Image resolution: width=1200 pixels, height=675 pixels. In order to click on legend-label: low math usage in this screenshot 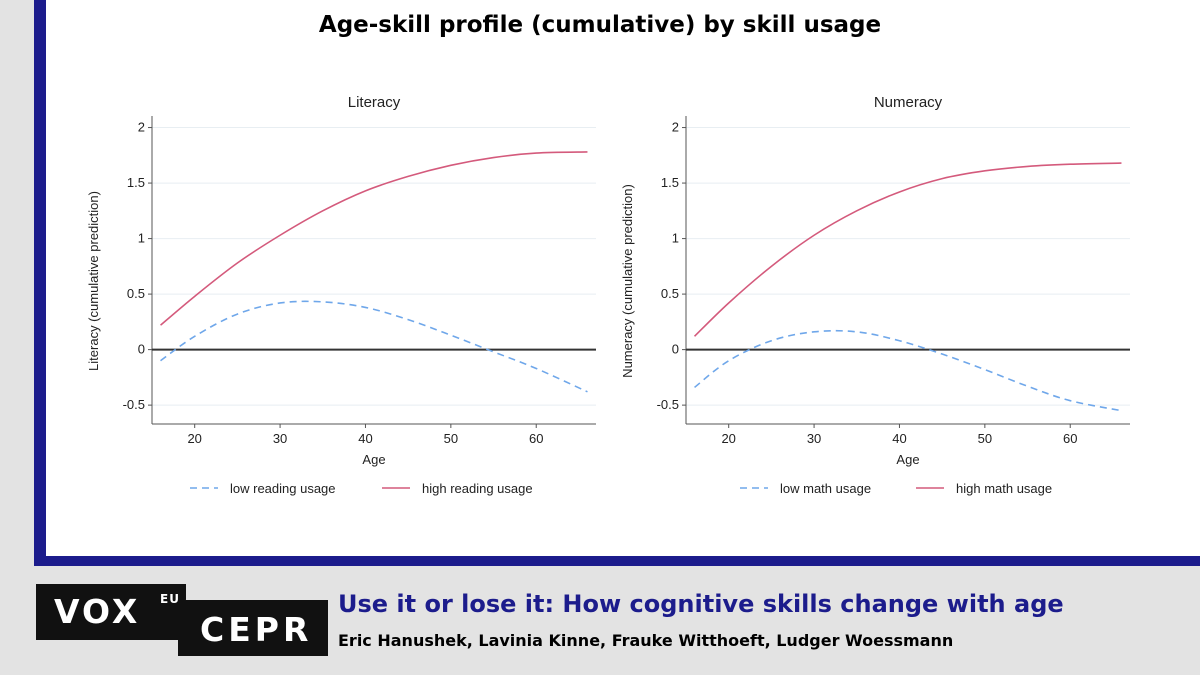, I will do `click(825, 488)`.